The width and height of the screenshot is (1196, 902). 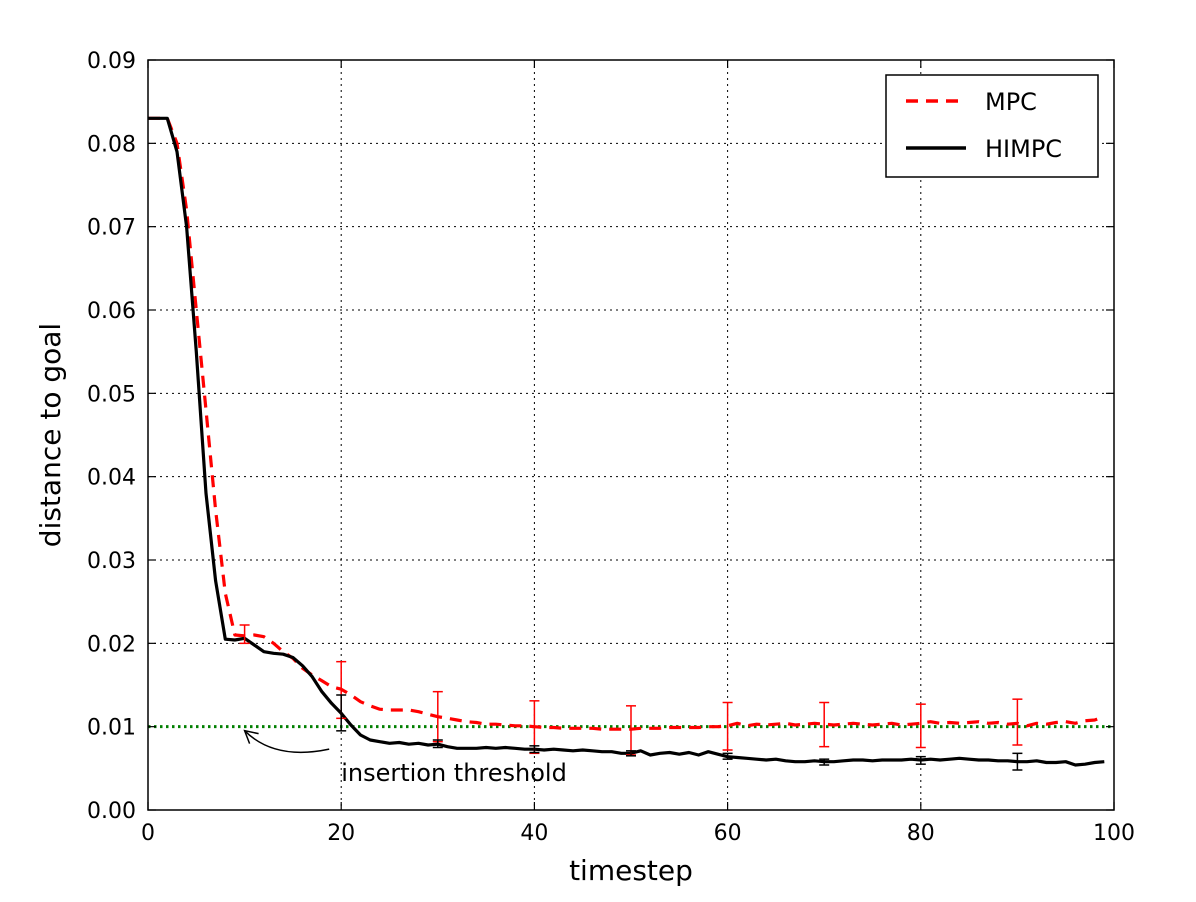 I want to click on y-tick-label: 0.09, so click(x=111, y=61).